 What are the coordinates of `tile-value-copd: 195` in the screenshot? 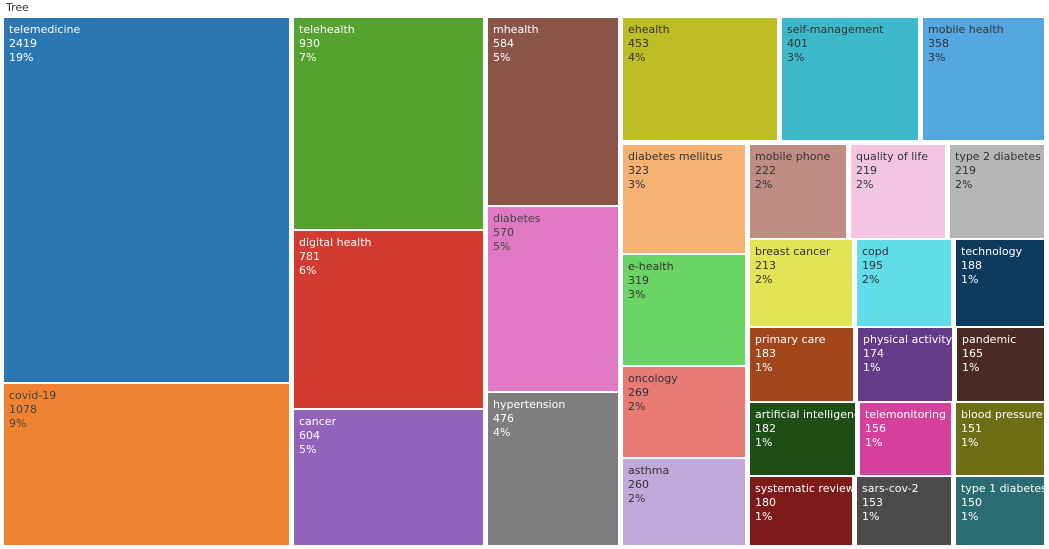 It's located at (872, 265).